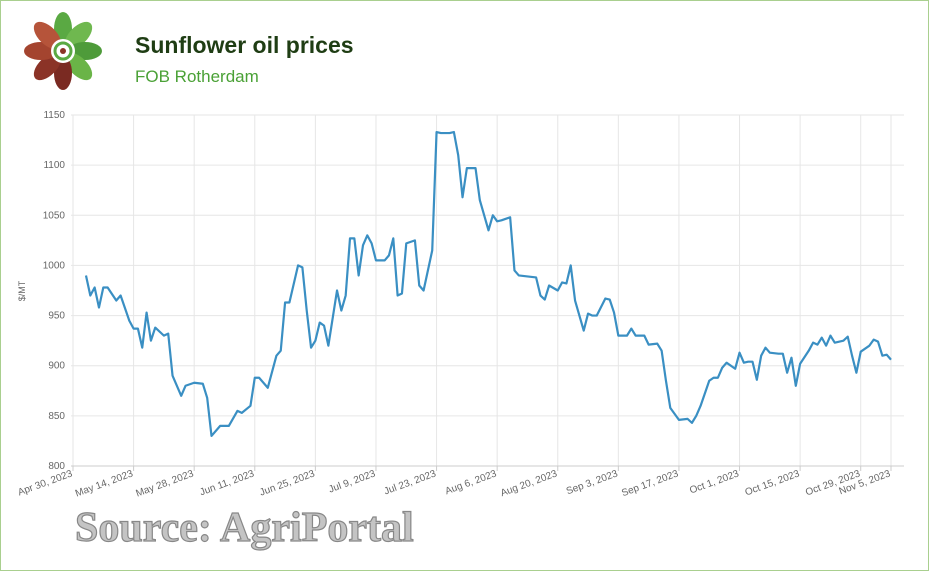  I want to click on x-tick-label: Jul 23, 2023, so click(410, 482).